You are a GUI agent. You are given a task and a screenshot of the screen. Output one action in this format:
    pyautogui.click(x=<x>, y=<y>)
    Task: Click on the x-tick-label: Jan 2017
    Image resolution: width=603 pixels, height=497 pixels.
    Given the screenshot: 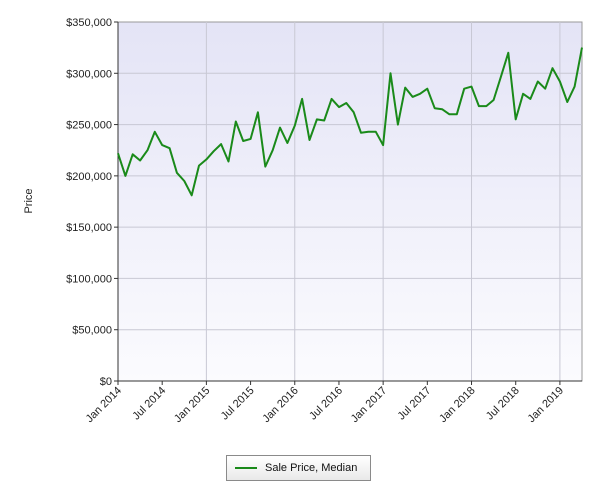 What is the action you would take?
    pyautogui.click(x=369, y=405)
    